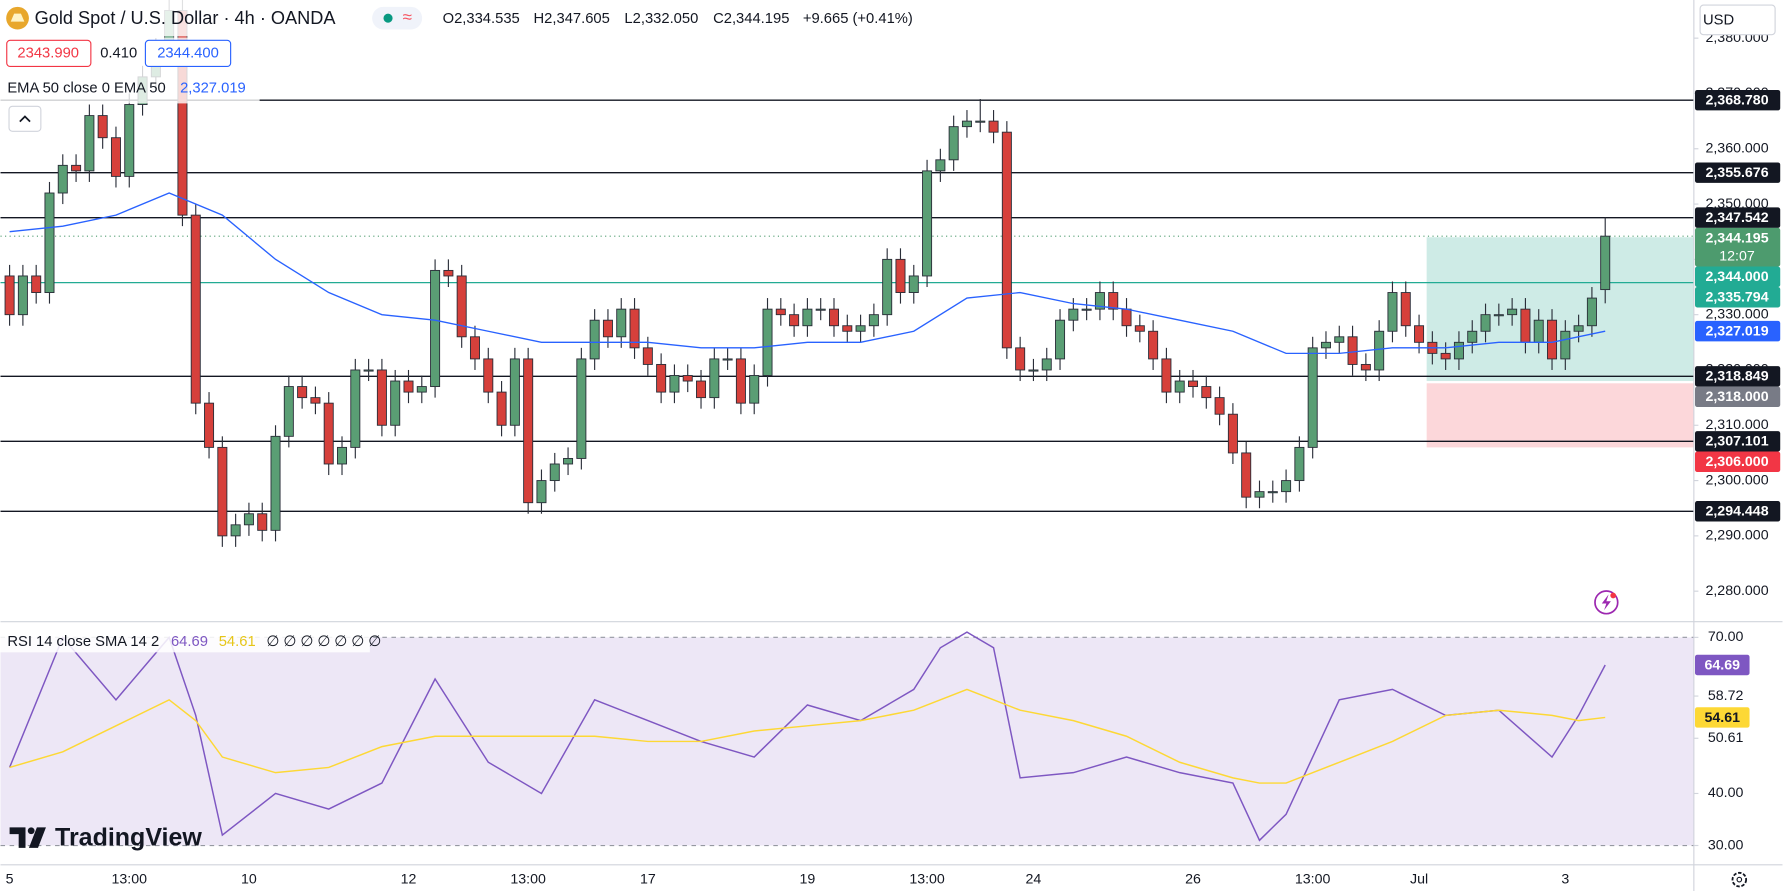 Image resolution: width=1783 pixels, height=891 pixels. I want to click on currency-dropdown, so click(1737, 20).